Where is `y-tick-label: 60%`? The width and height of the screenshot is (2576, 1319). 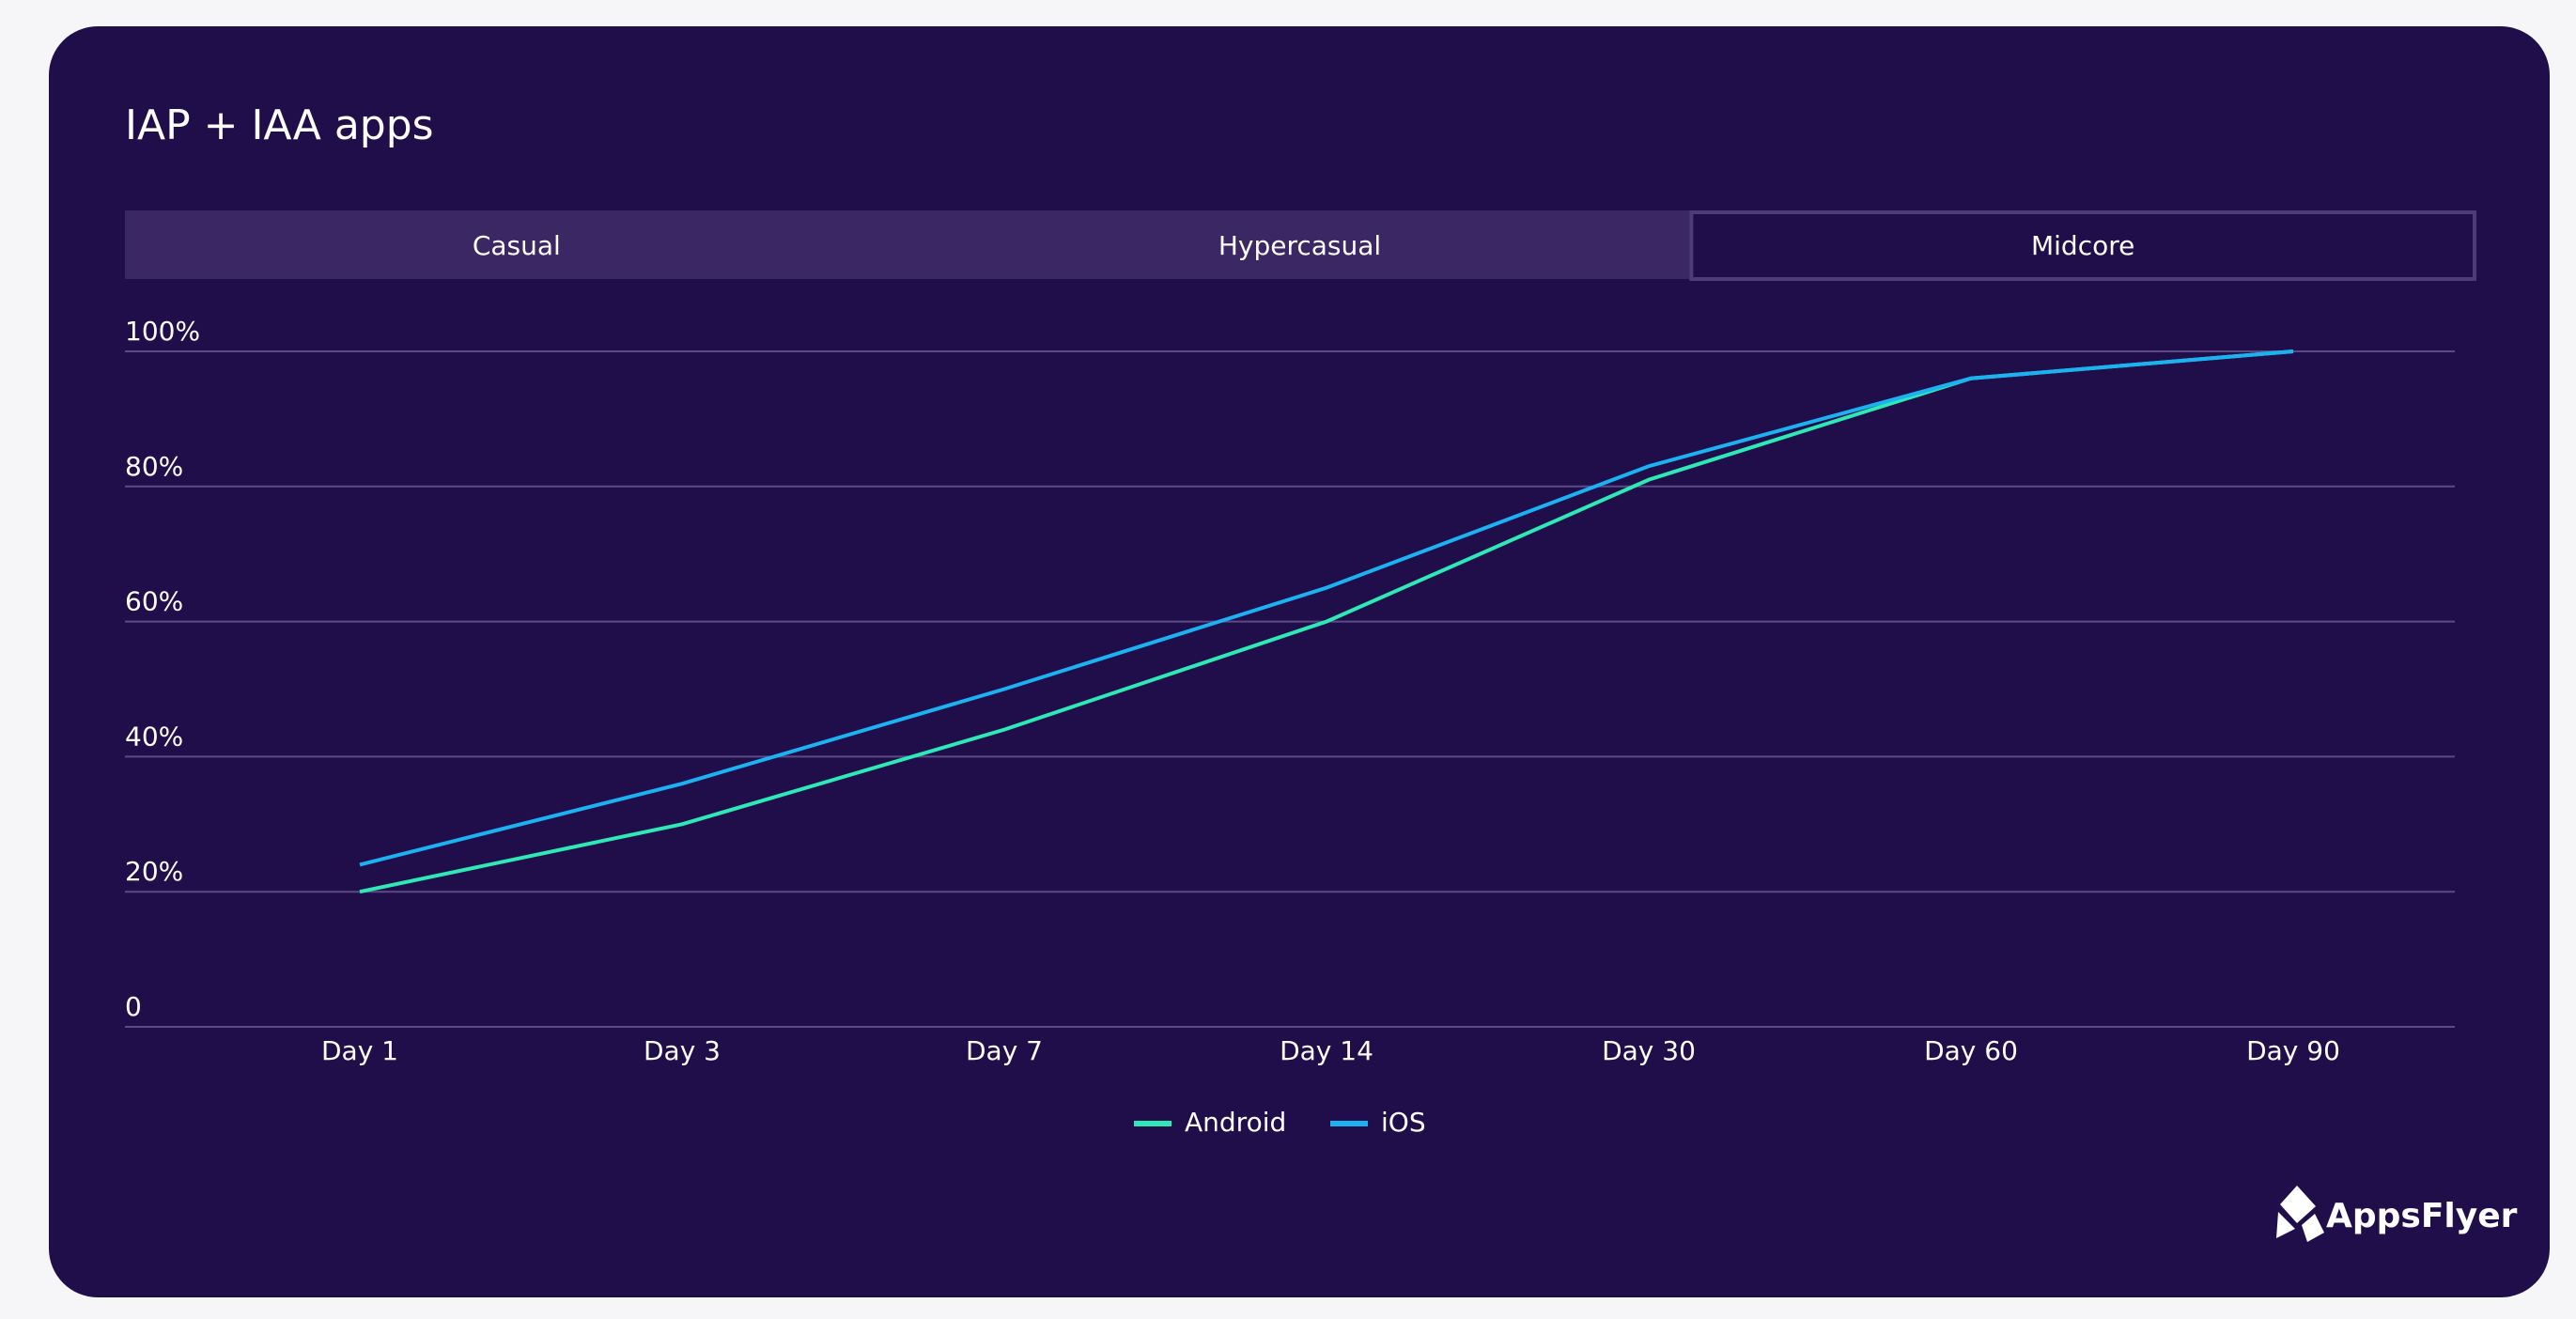
y-tick-label: 60% is located at coordinates (154, 601).